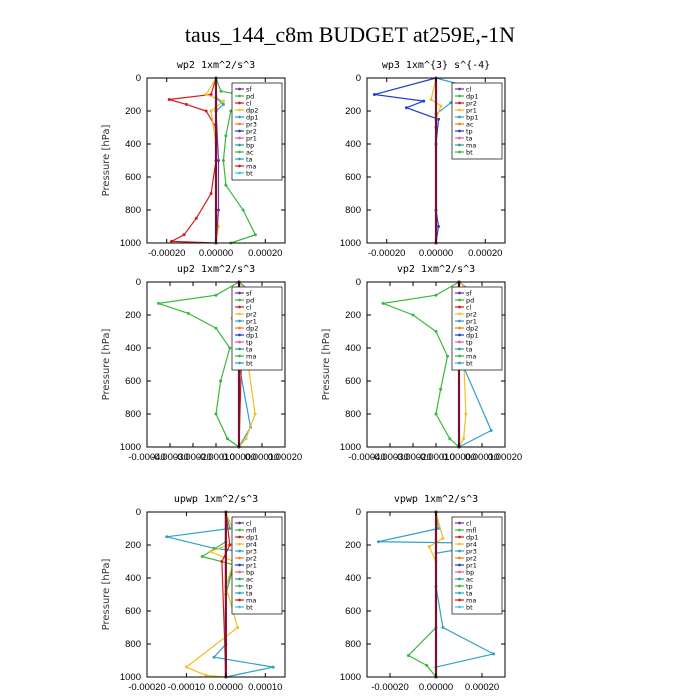 This screenshot has width=700, height=700. What do you see at coordinates (187, 687) in the screenshot?
I see `x-tick-label: -0.00010` at bounding box center [187, 687].